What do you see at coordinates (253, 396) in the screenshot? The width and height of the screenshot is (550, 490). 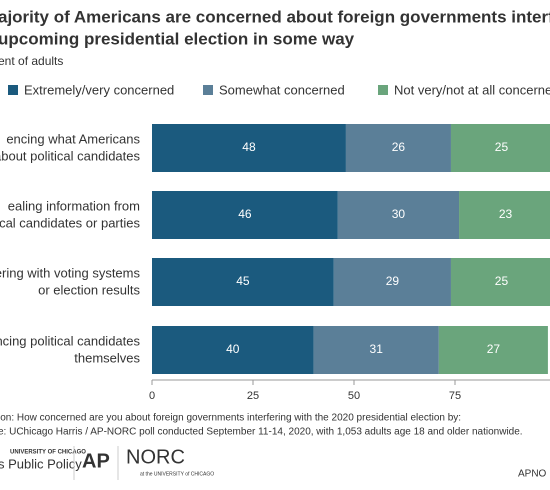 I see `x-tick-label: 25` at bounding box center [253, 396].